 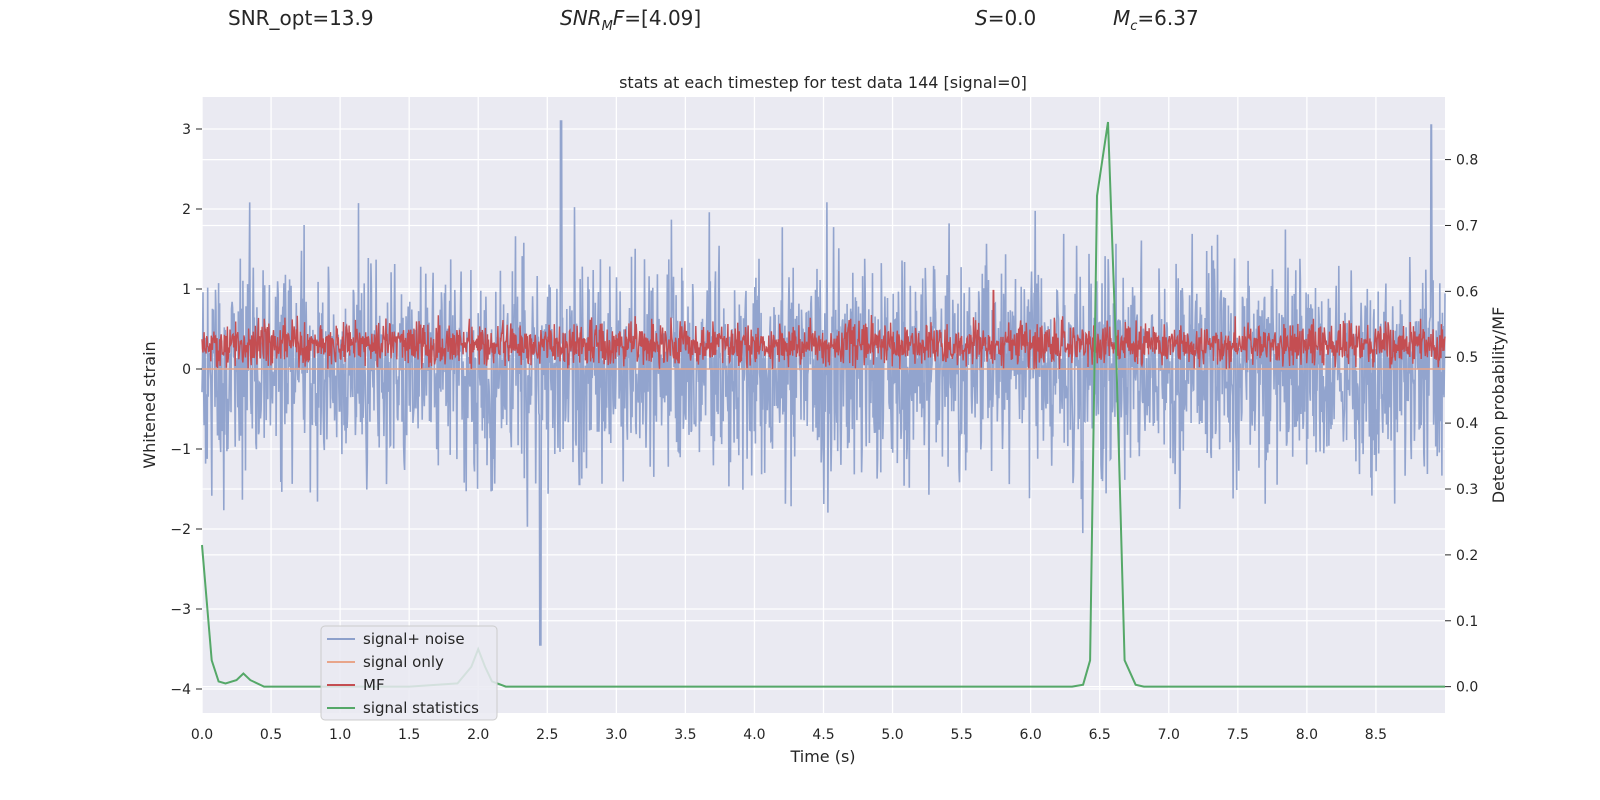 What do you see at coordinates (186, 290) in the screenshot?
I see `y-tick-label: 1` at bounding box center [186, 290].